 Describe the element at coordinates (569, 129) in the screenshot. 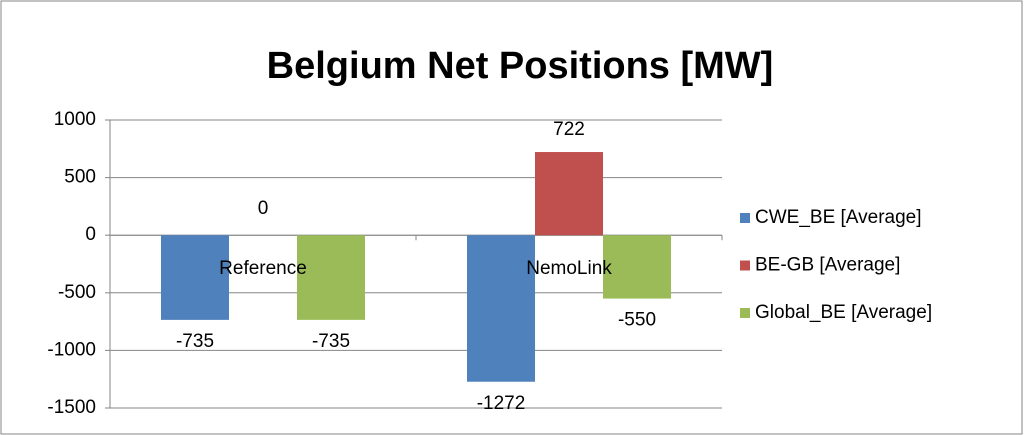

I see `data-label: 722` at that location.